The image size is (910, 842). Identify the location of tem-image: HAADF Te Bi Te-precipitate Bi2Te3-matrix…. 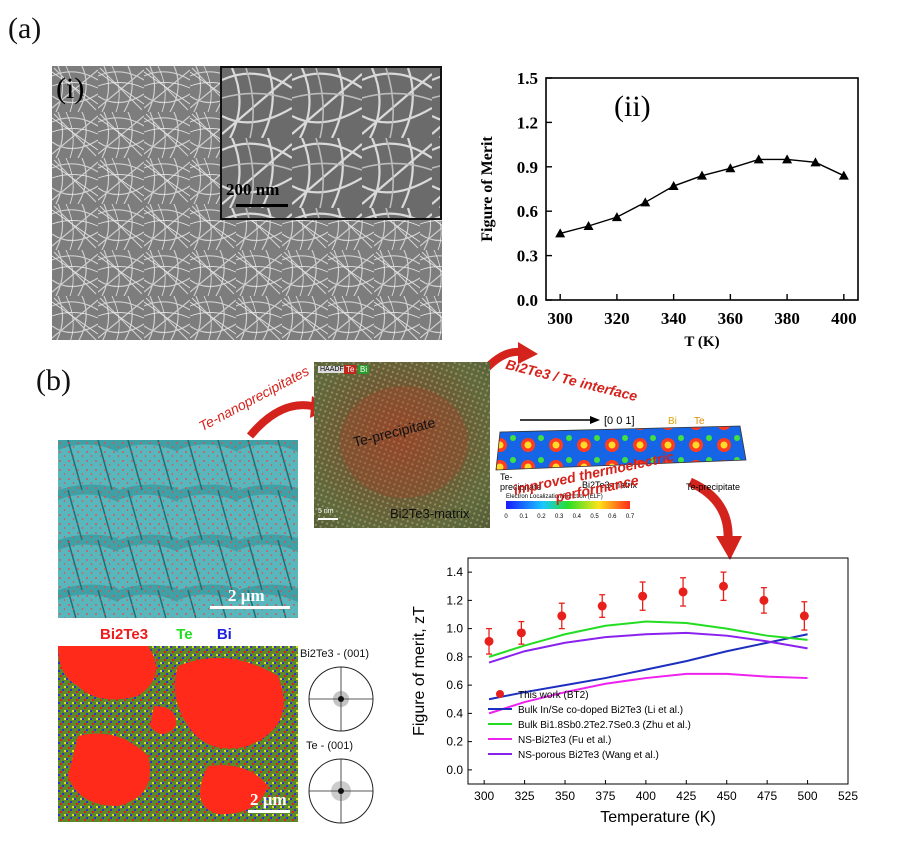
(402, 445).